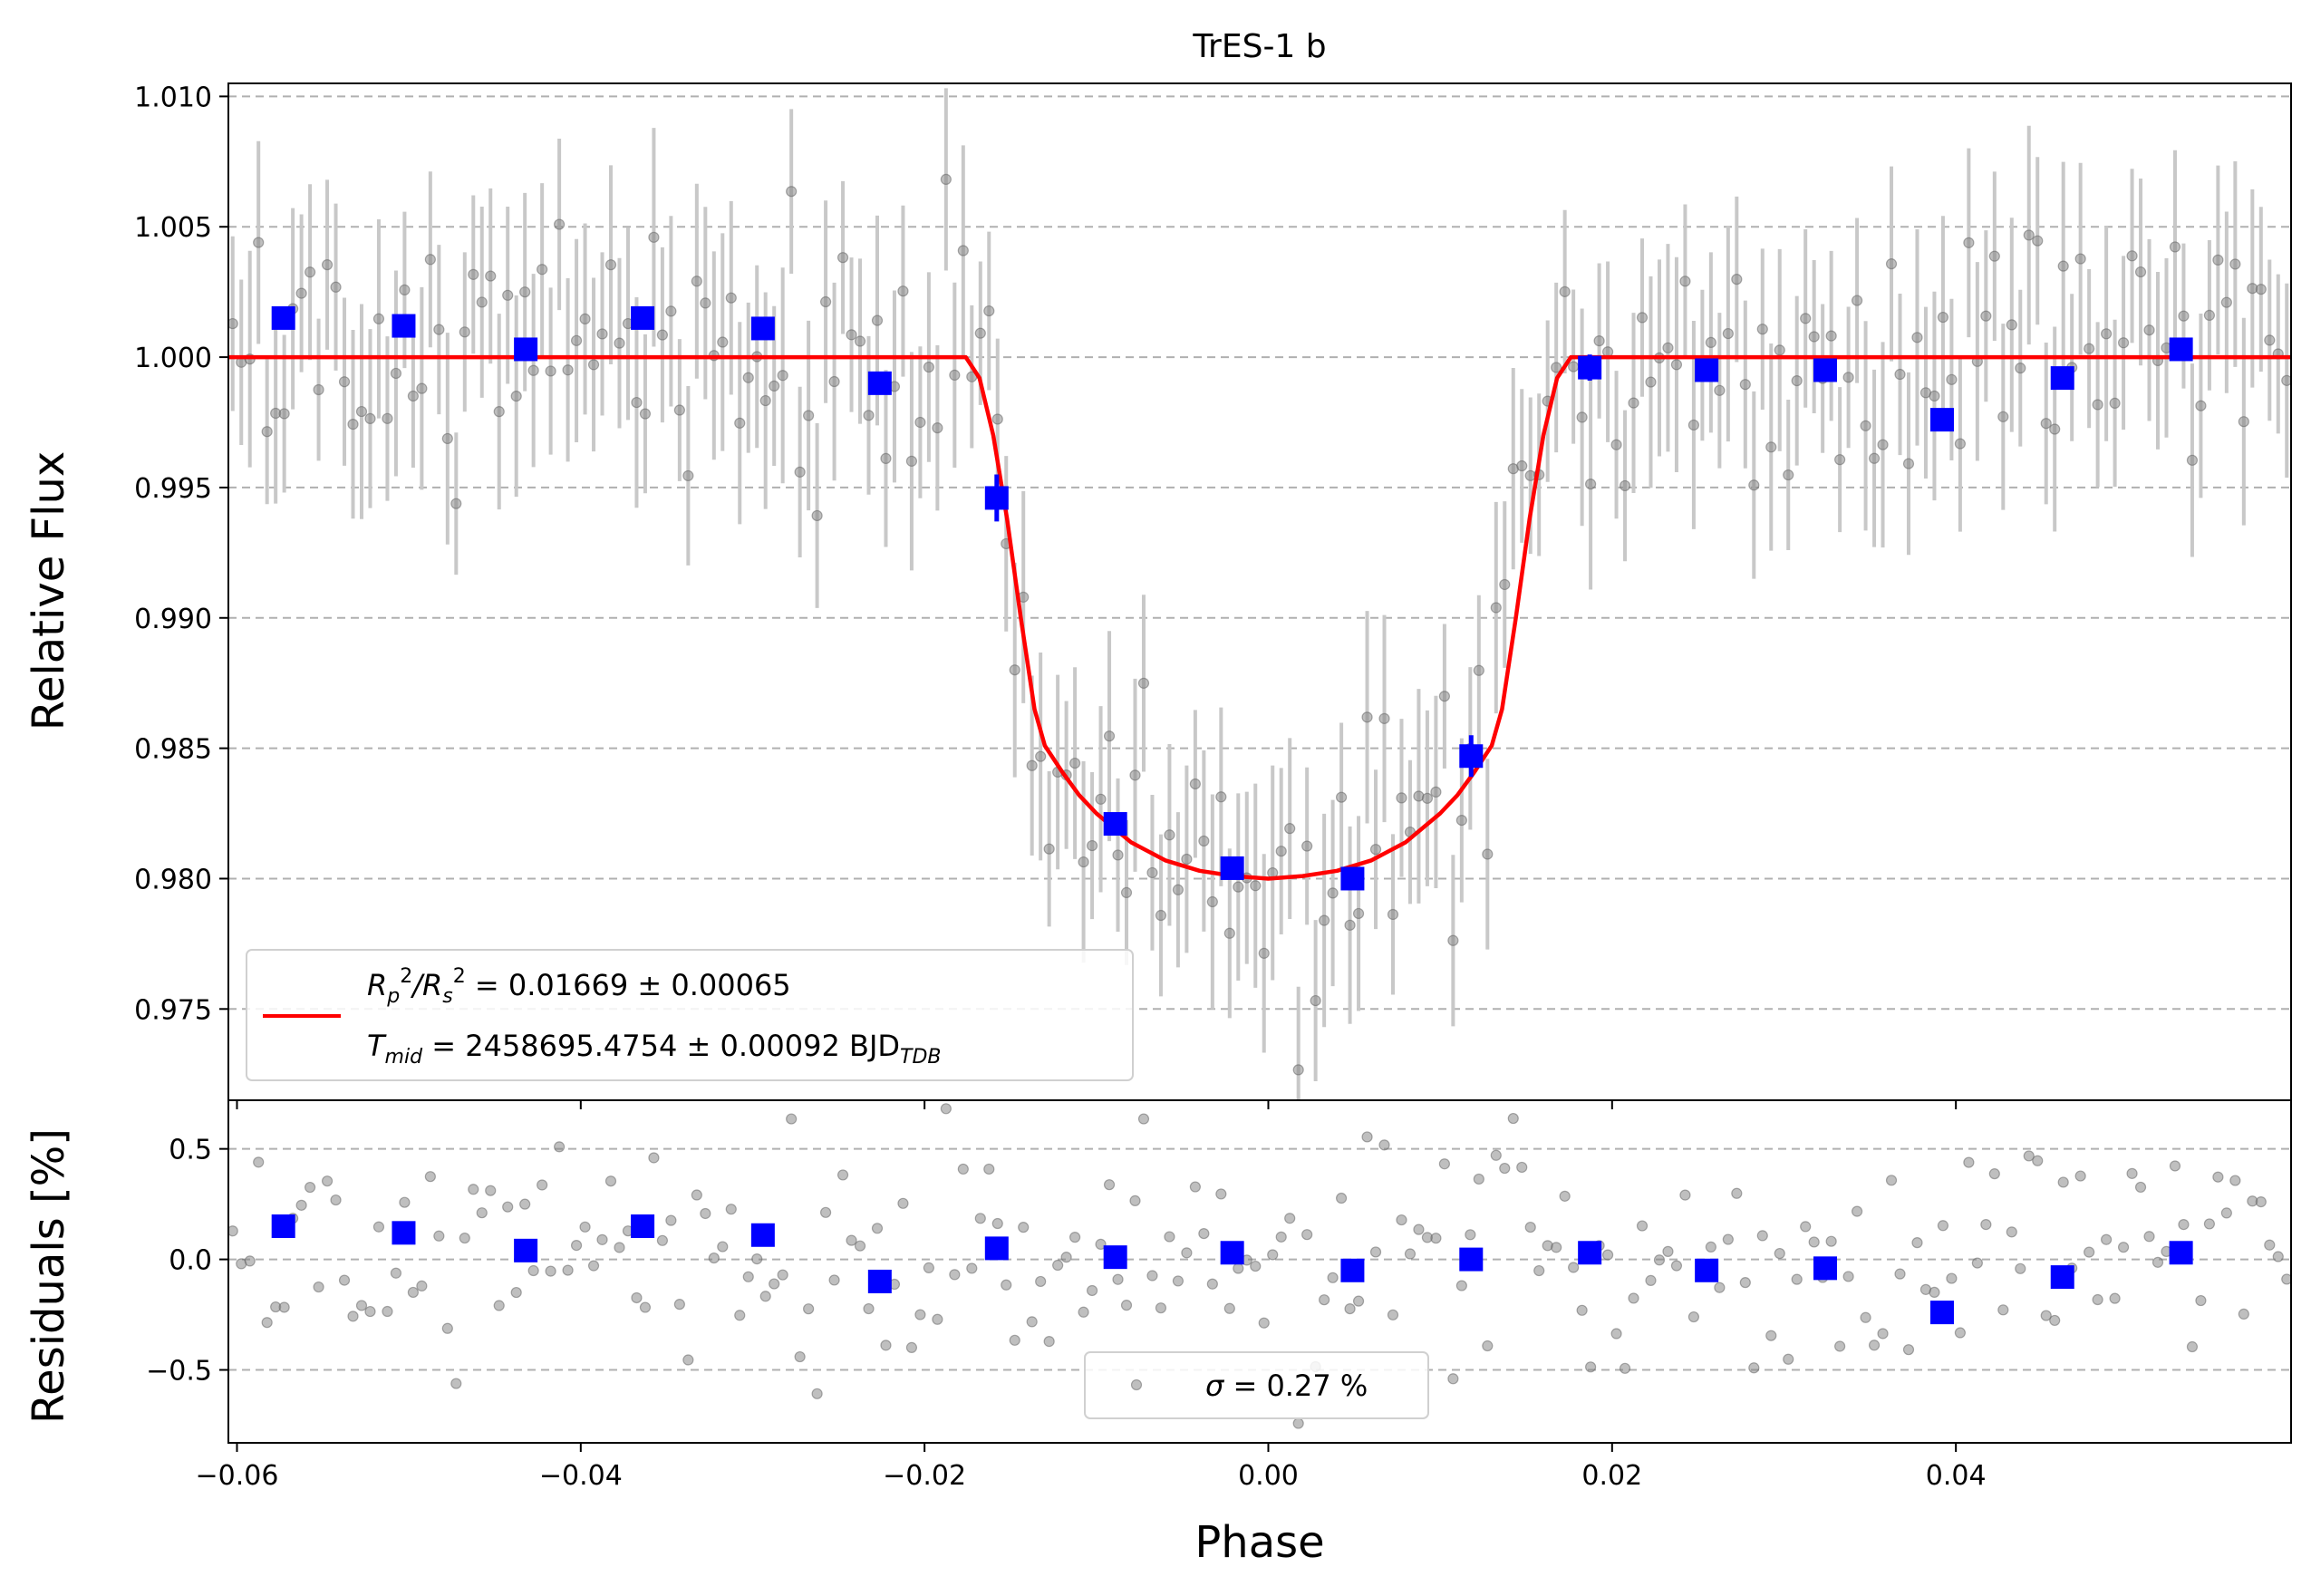 Image resolution: width=2311 pixels, height=1596 pixels. What do you see at coordinates (1590, 367) in the screenshot?
I see `binned-point` at bounding box center [1590, 367].